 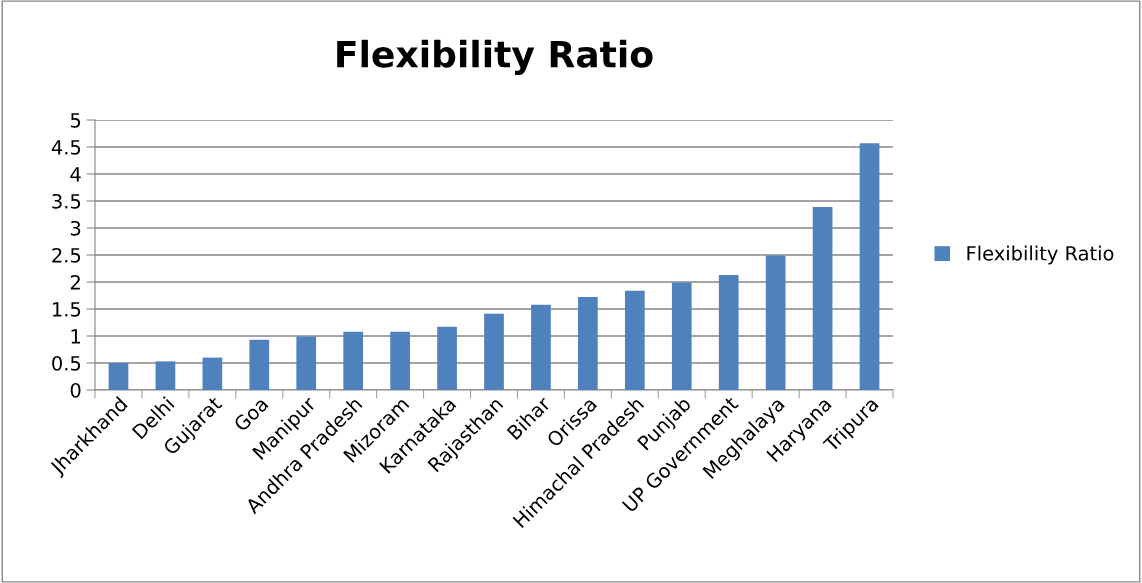 I want to click on y-tick-label: 2, so click(x=75, y=282).